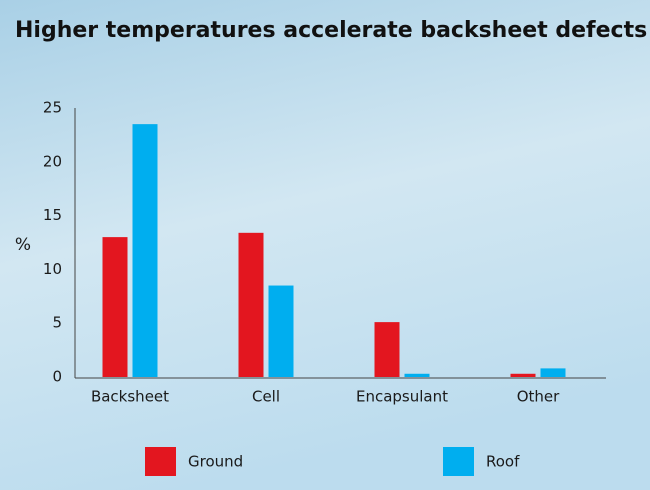  Describe the element at coordinates (538, 397) in the screenshot. I see `x-tick-label: Other` at that location.